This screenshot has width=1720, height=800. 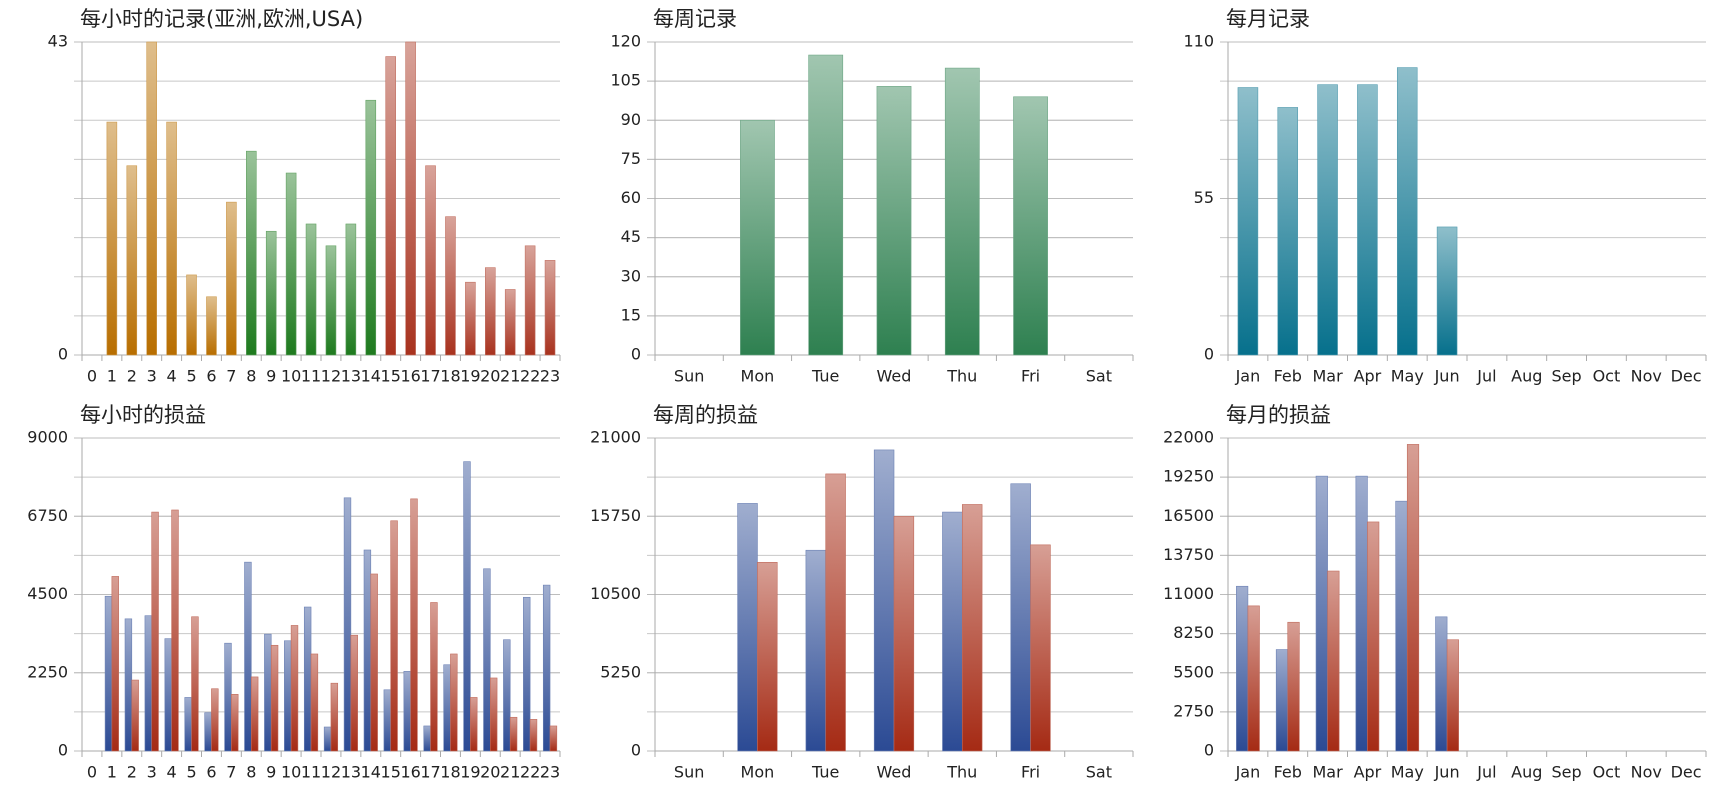 I want to click on x-tick-label: Mar, so click(x=1327, y=376).